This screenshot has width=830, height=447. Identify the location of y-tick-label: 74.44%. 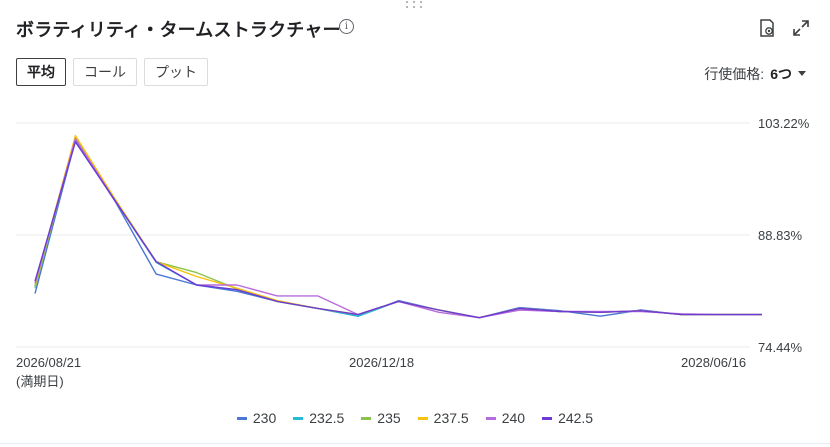
(780, 347).